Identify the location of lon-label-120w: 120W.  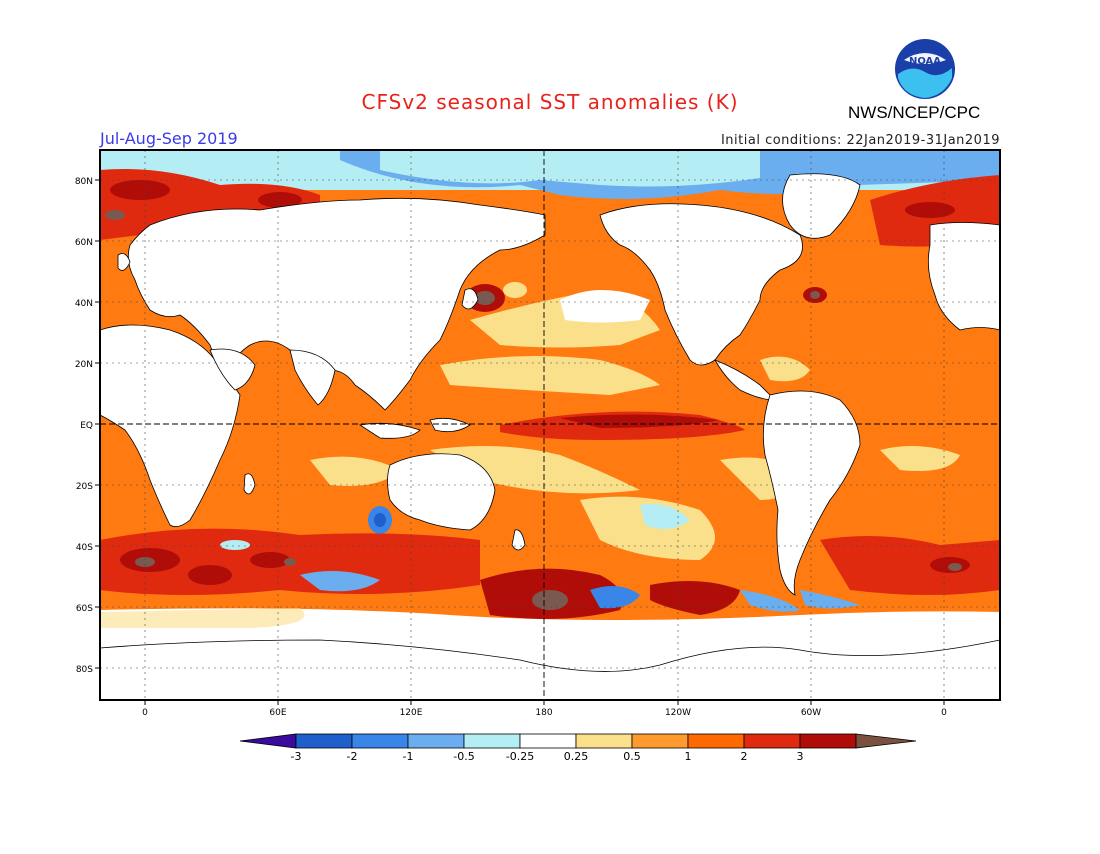
(678, 713).